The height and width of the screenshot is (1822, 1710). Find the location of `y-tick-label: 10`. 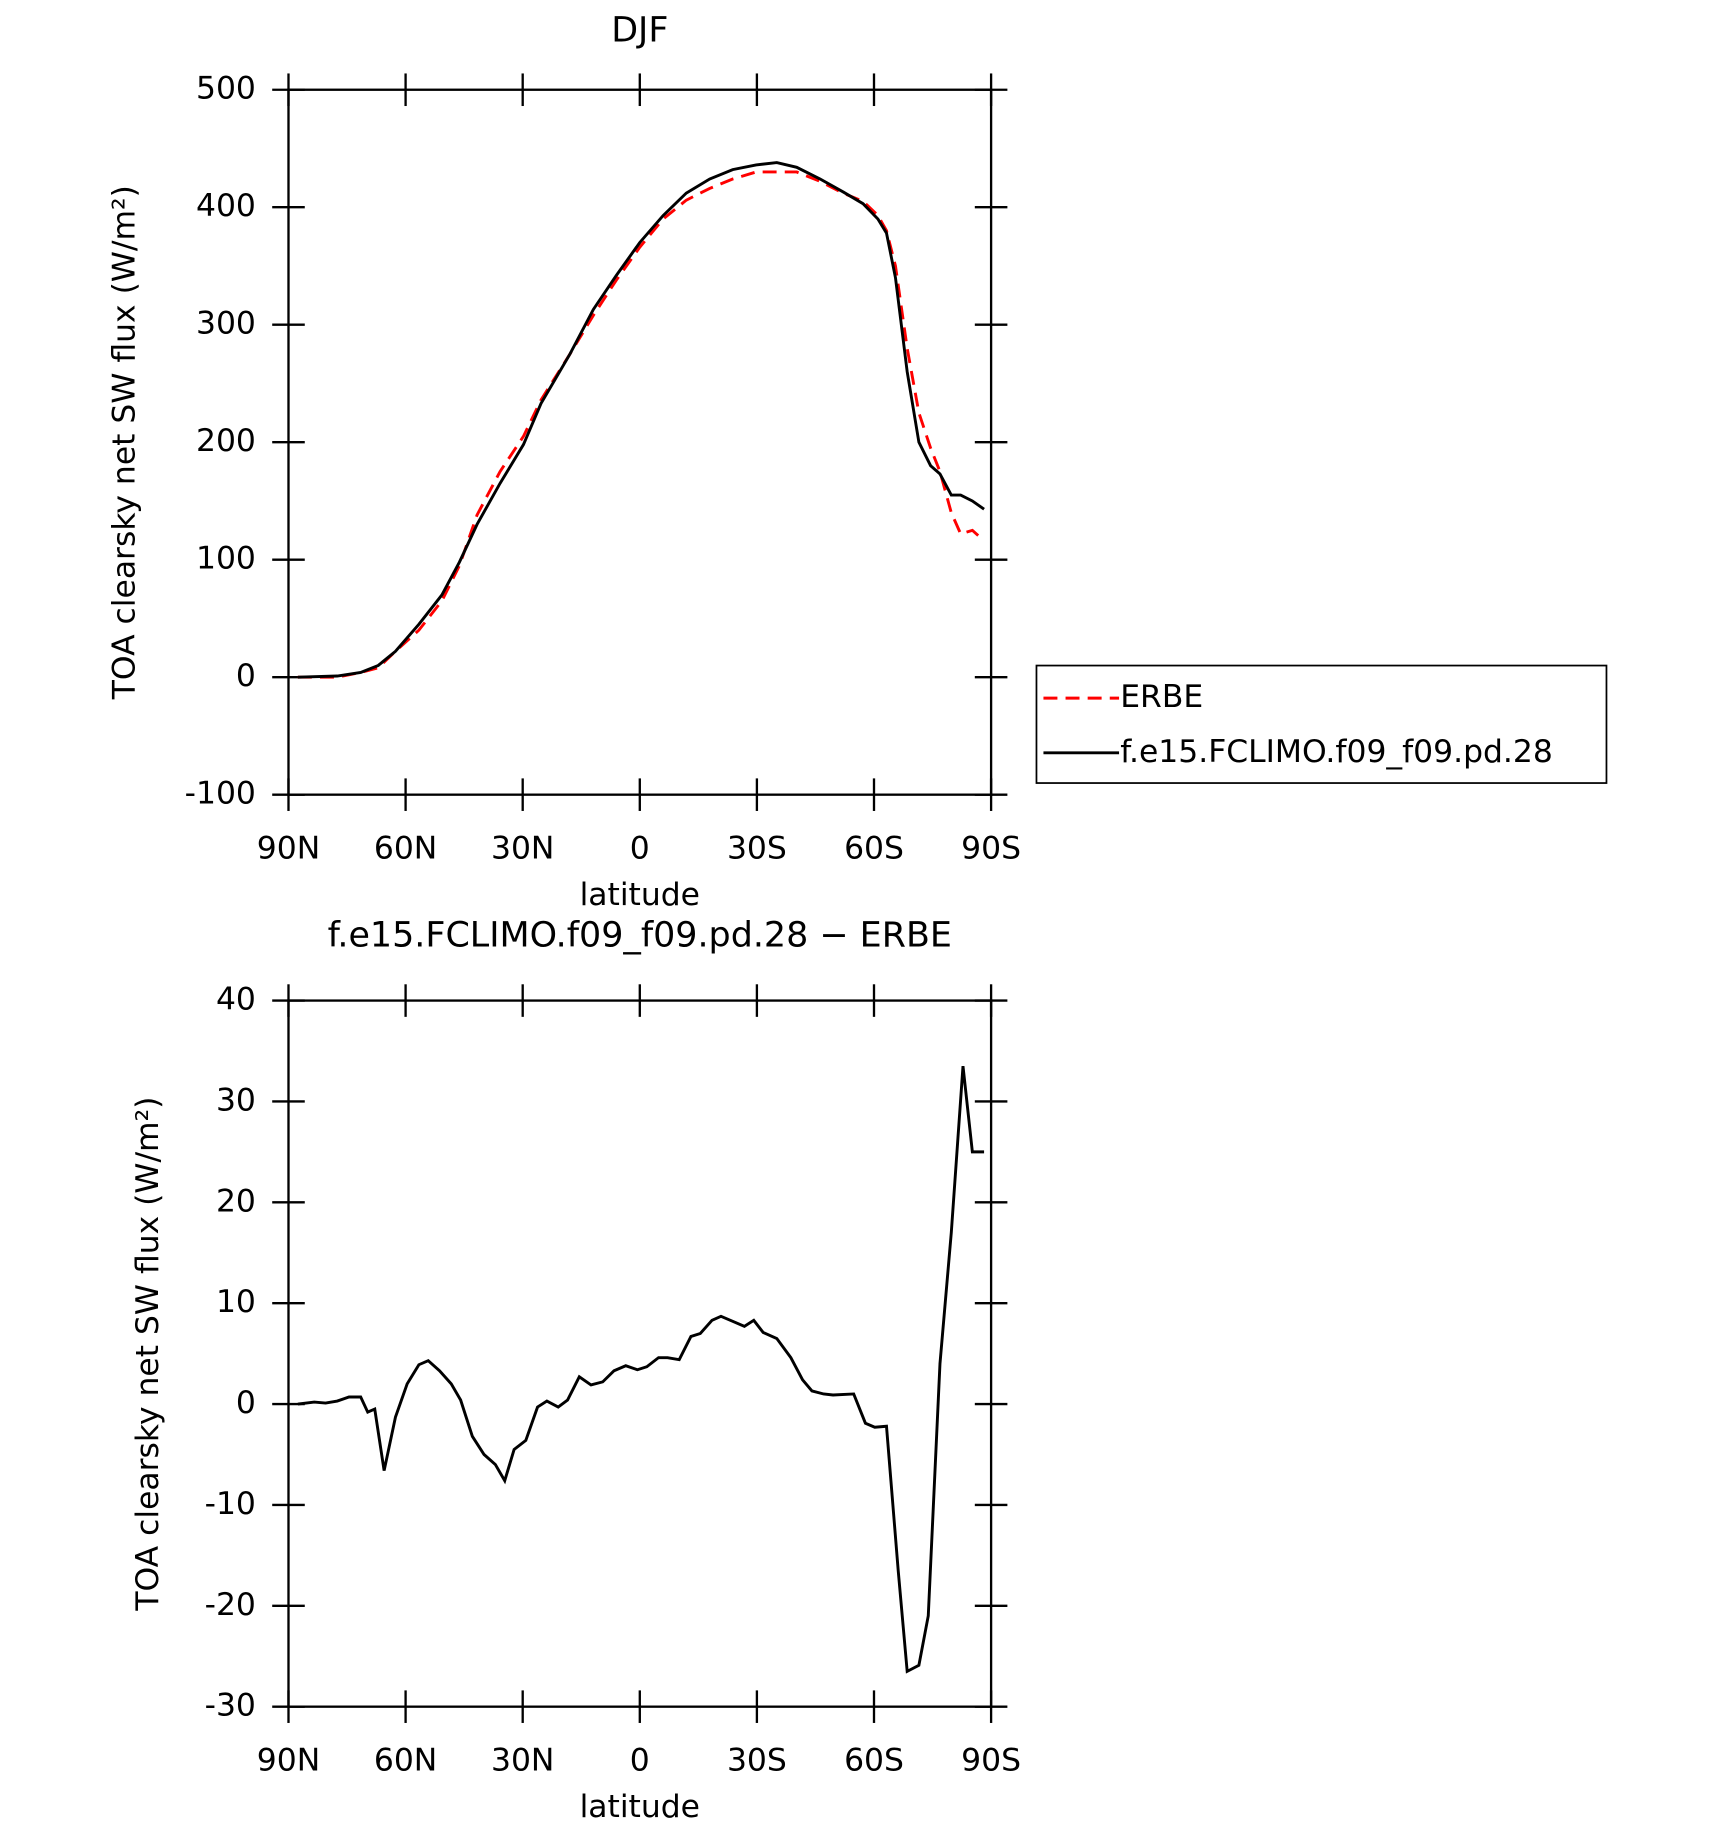

y-tick-label: 10 is located at coordinates (236, 1302).